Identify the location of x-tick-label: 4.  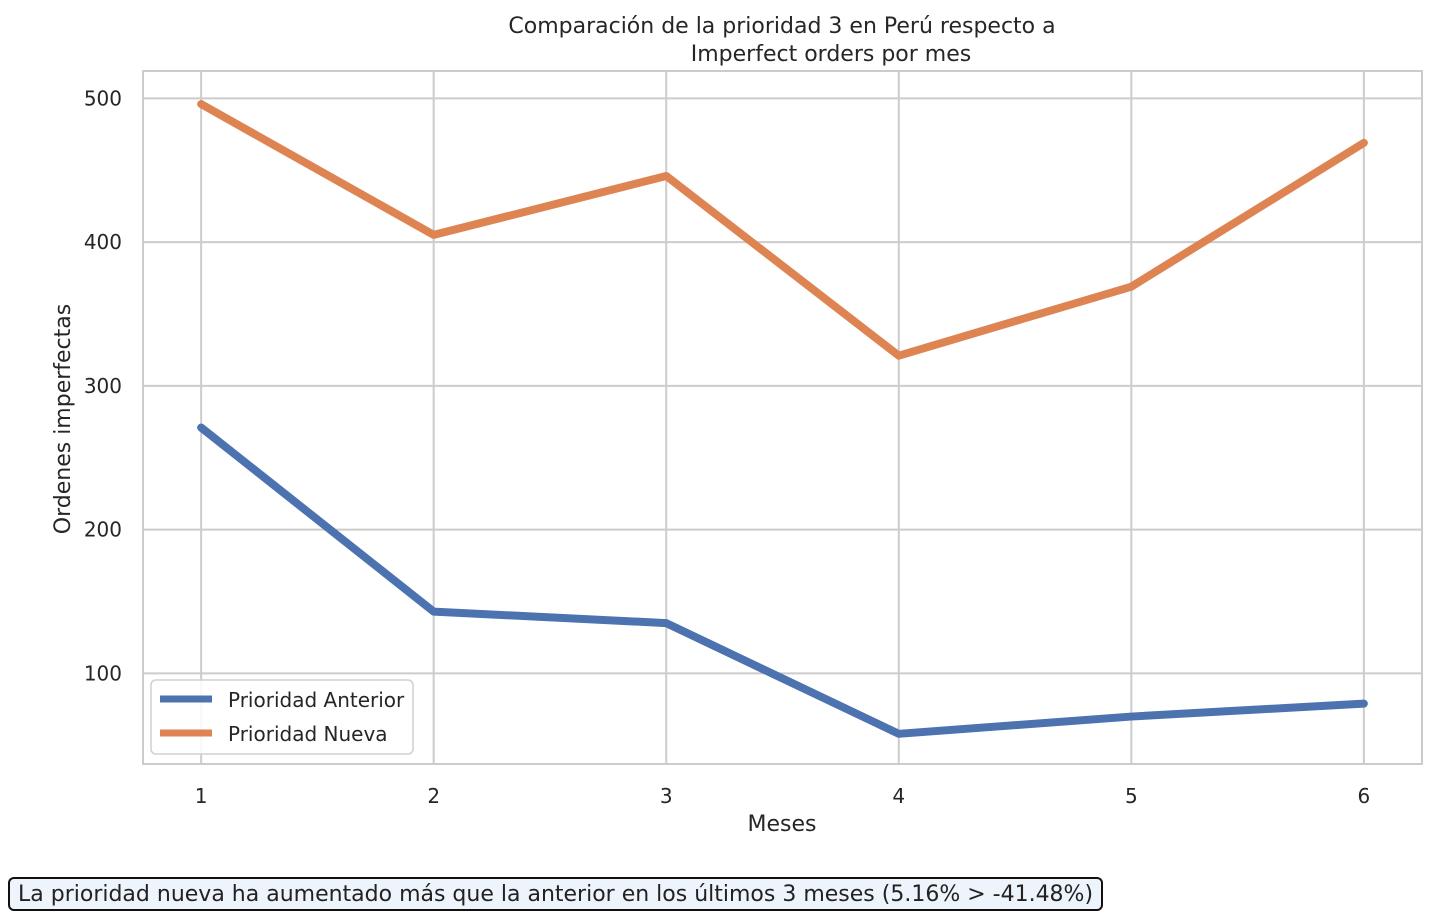
(898, 796).